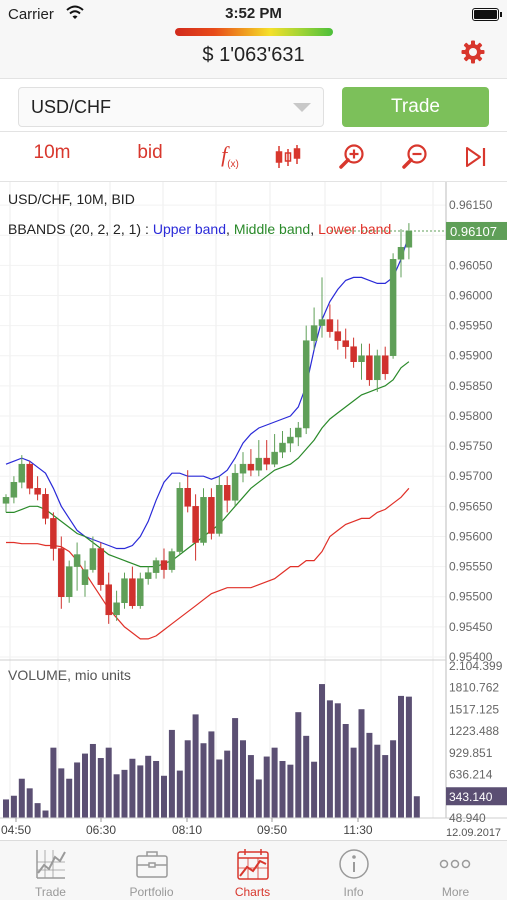 The height and width of the screenshot is (900, 507). What do you see at coordinates (50, 870) in the screenshot?
I see `tab-trade: Trade` at bounding box center [50, 870].